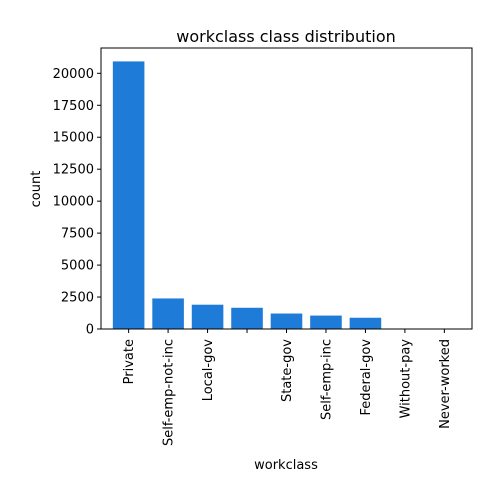  Describe the element at coordinates (73, 74) in the screenshot. I see `y-tick-label: 20000` at that location.